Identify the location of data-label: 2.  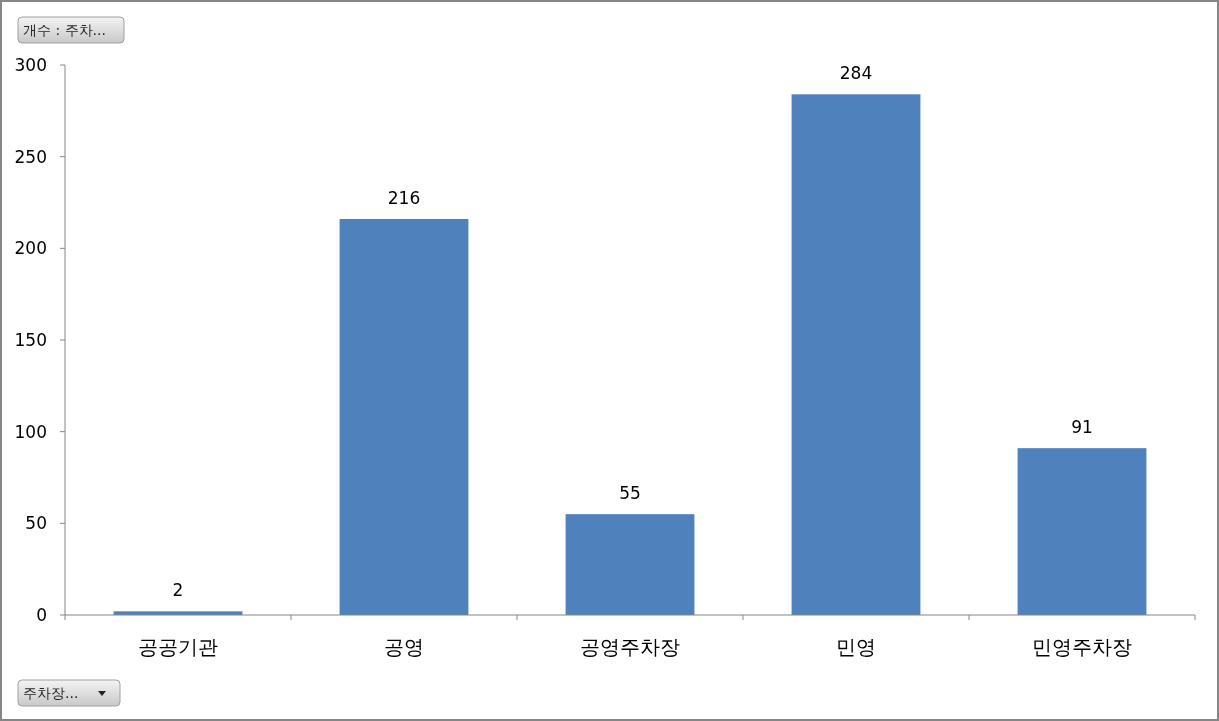
(178, 590).